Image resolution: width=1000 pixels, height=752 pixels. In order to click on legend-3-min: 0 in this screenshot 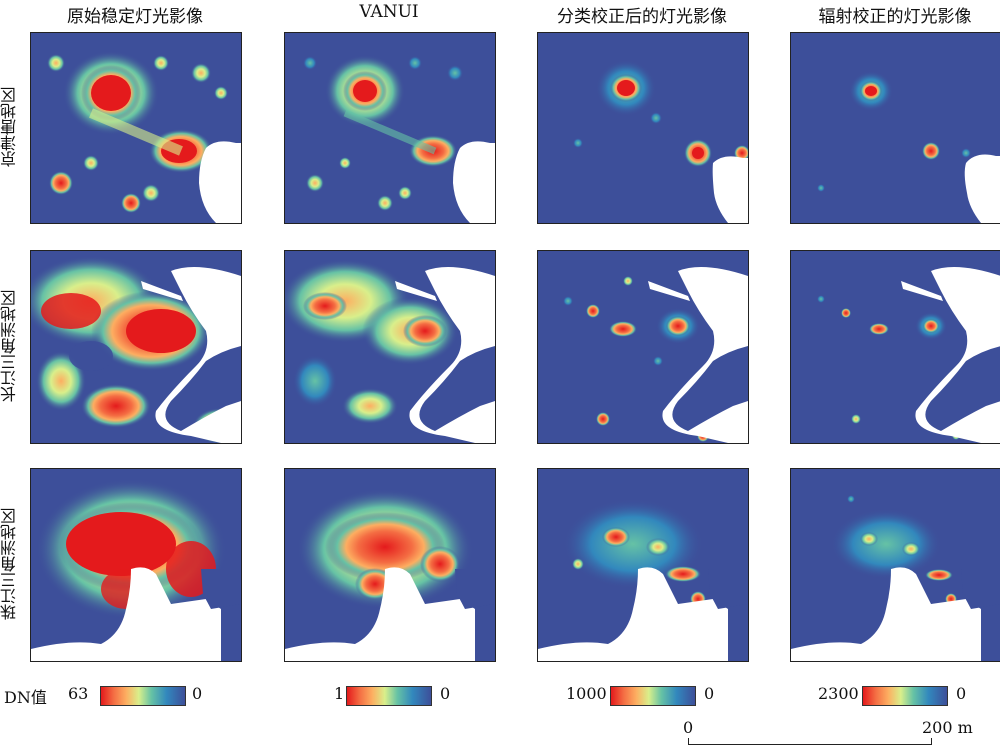, I will do `click(709, 693)`.